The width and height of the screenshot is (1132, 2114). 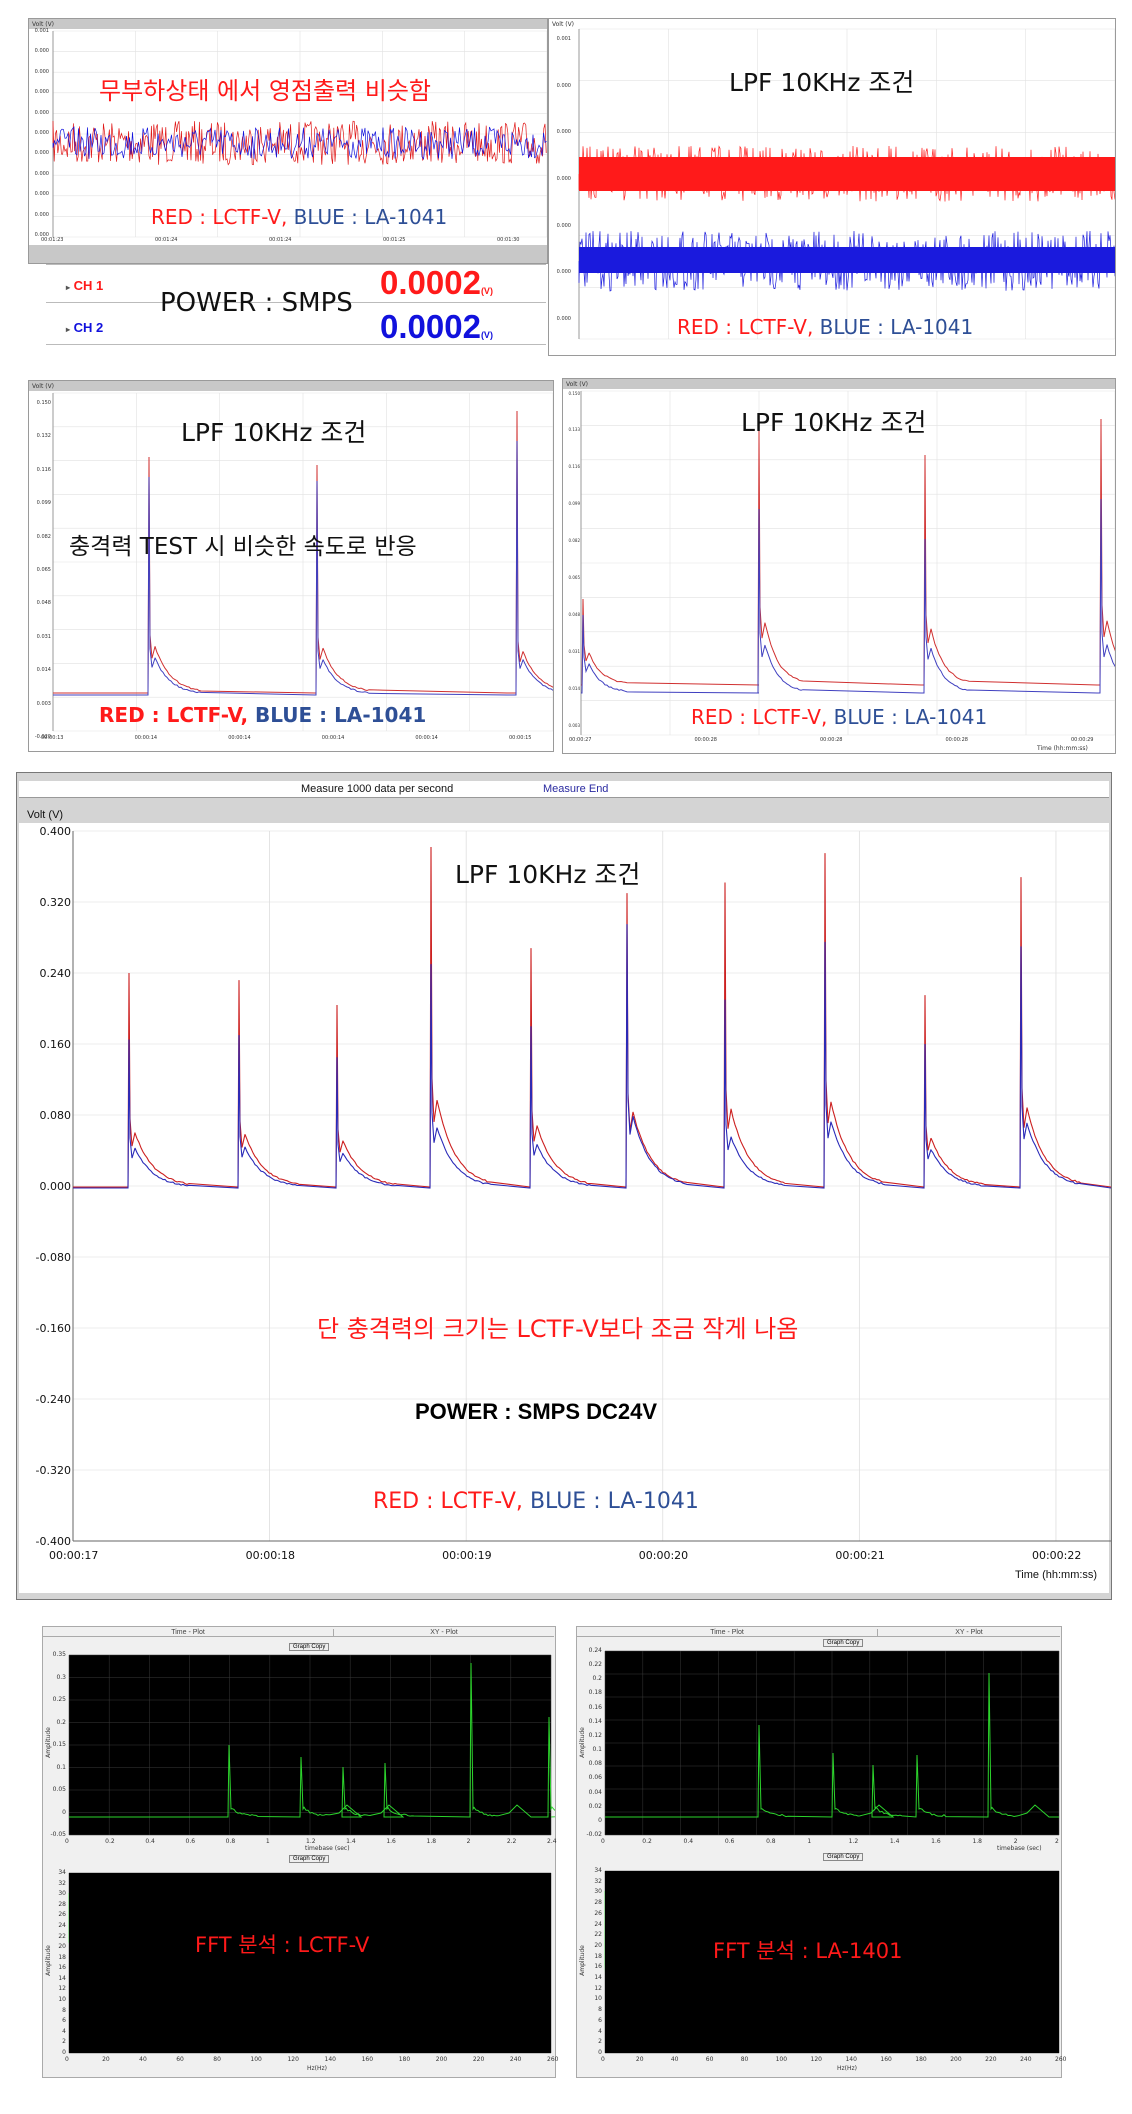 What do you see at coordinates (265, 91) in the screenshot?
I see `panel-title: 무부하상태 에서 영점출력 비슷함` at bounding box center [265, 91].